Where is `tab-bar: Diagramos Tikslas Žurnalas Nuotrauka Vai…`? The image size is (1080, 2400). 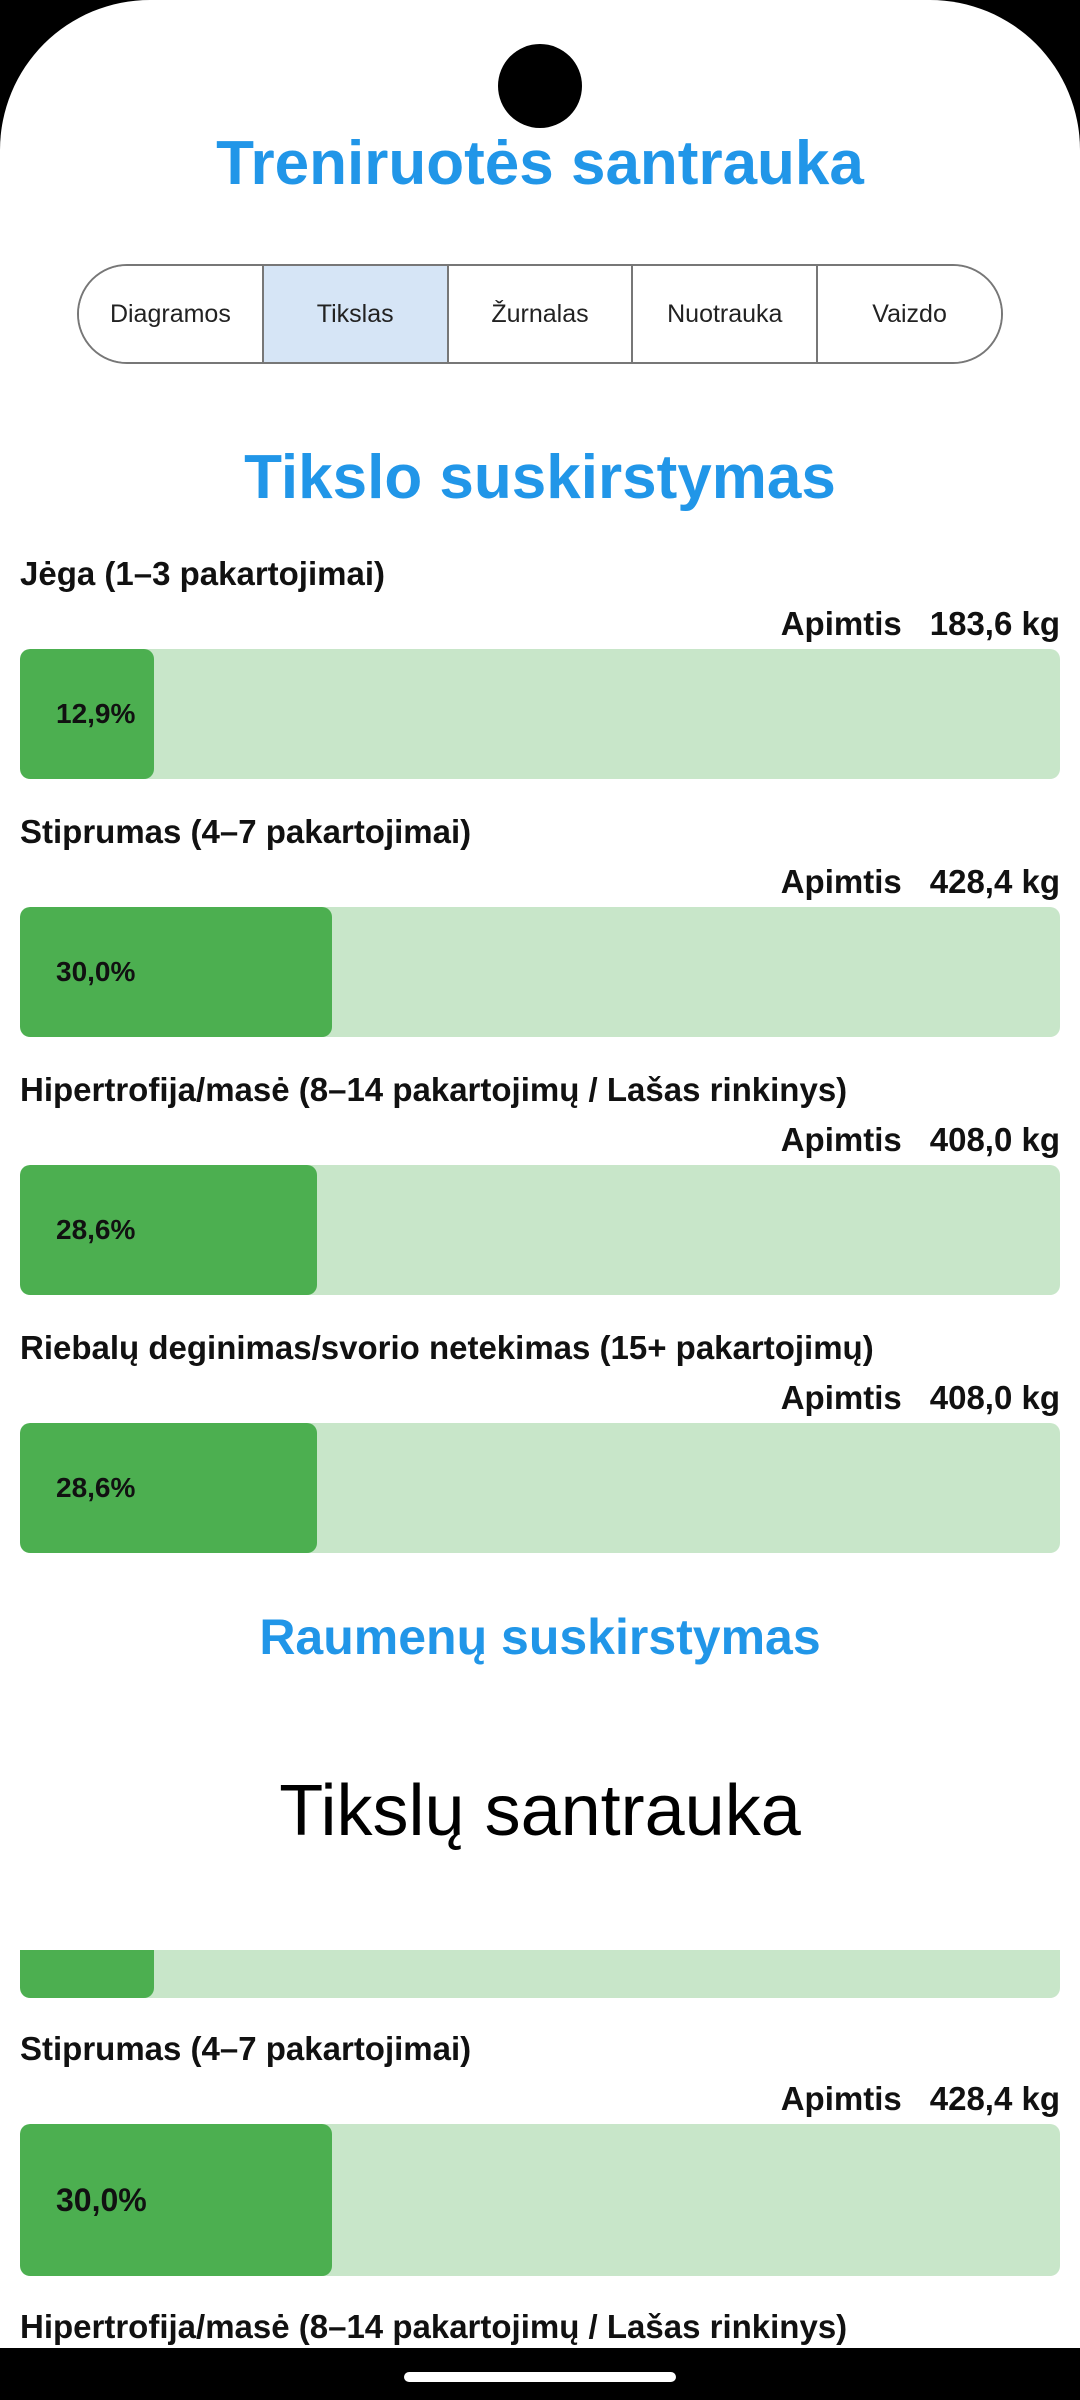
tab-bar: Diagramos Tikslas Žurnalas Nuotrauka Vai… is located at coordinates (540, 314).